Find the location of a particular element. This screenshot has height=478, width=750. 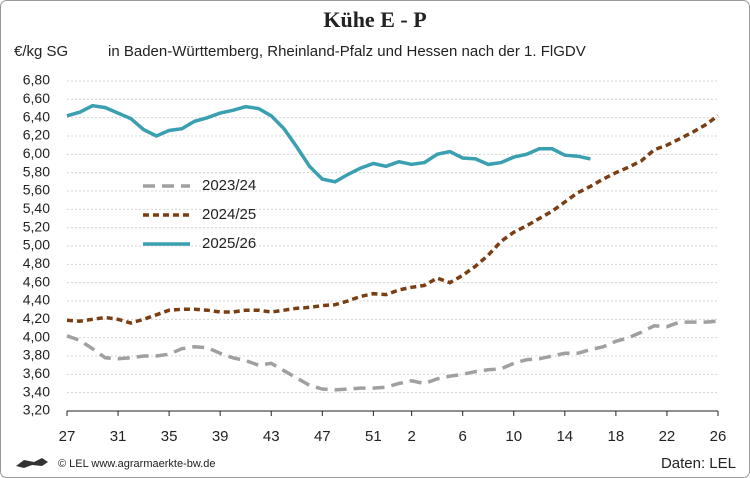

y-tick-label: 4,80 is located at coordinates (36, 263).